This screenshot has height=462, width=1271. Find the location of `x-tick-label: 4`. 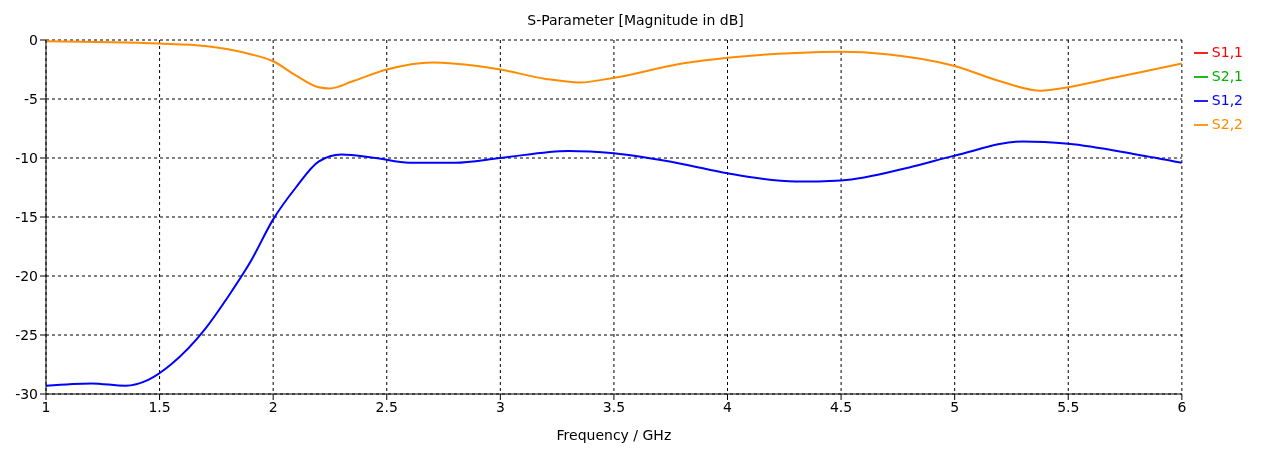

x-tick-label: 4 is located at coordinates (728, 406).